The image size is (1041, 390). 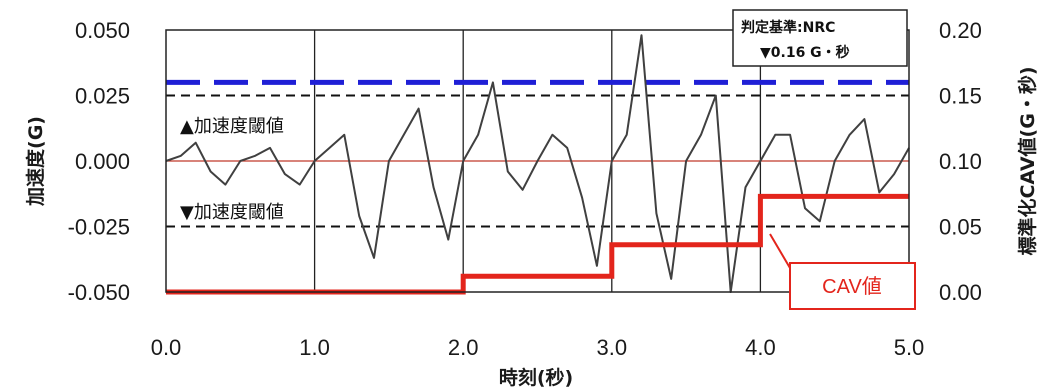 I want to click on x-axis-ticks: 0.0 1.0 2.0 3.0 4.0 5.0, so click(x=538, y=347).